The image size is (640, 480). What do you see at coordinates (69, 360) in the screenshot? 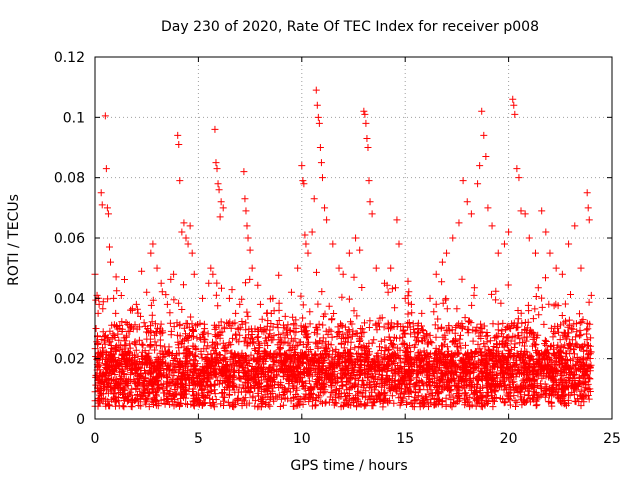
I see `y-tick-label: 0.02` at bounding box center [69, 360].